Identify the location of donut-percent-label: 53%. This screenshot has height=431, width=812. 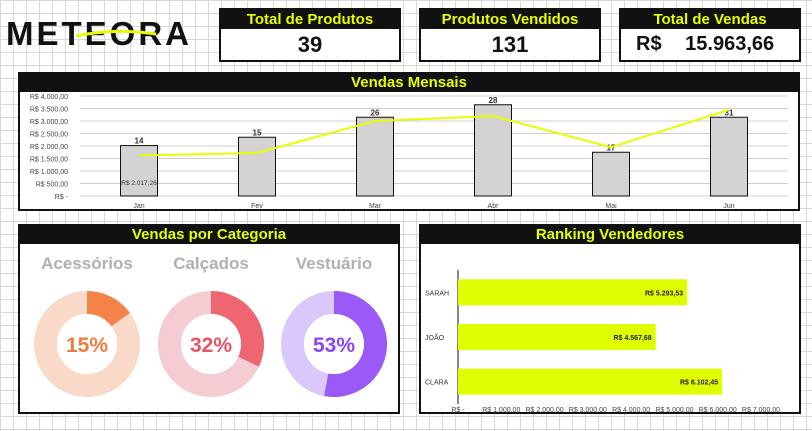
(334, 345).